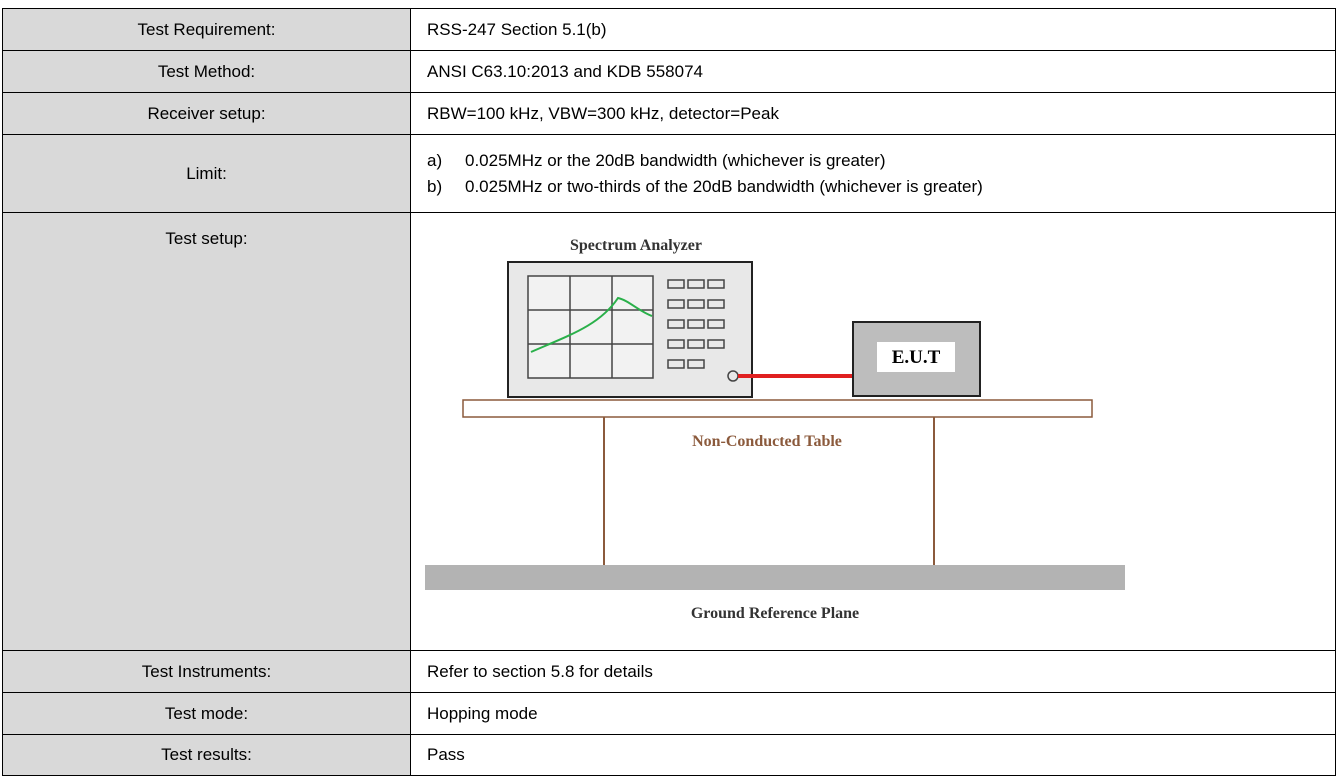 This screenshot has width=1338, height=776. What do you see at coordinates (435, 160) in the screenshot?
I see `marker: a)` at bounding box center [435, 160].